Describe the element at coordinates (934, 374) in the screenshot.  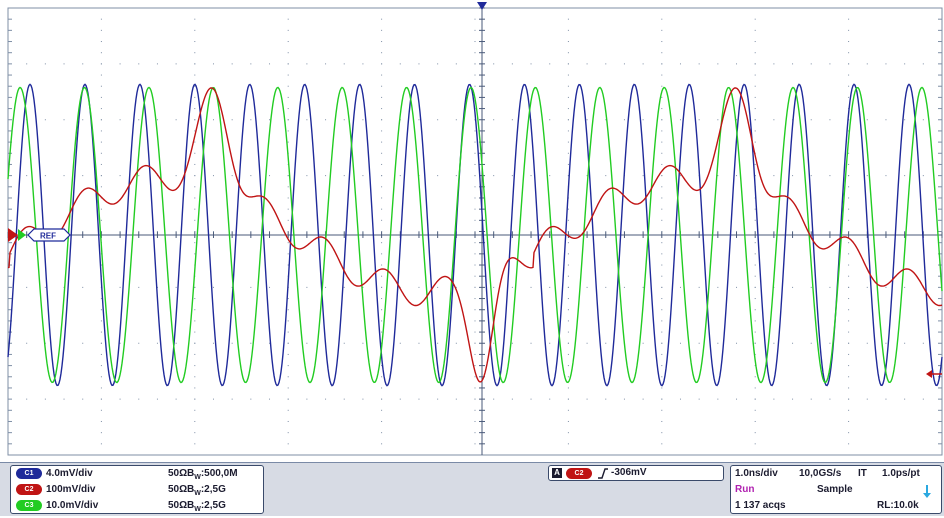
I see `trigger-level-marker` at that location.